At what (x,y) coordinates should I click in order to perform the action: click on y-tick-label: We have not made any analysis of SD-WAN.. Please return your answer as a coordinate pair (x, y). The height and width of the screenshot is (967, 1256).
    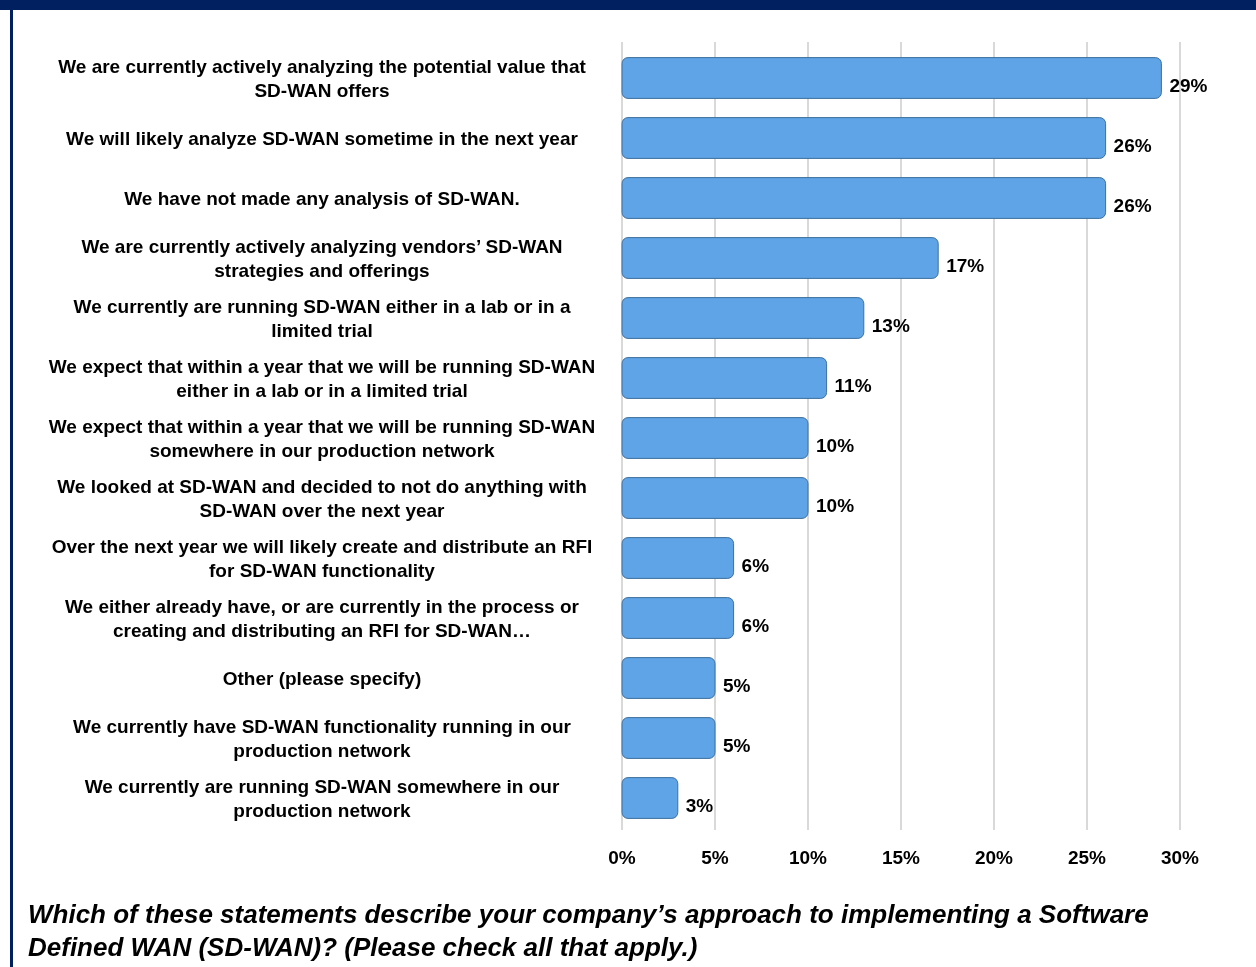
    Looking at the image, I should click on (322, 198).